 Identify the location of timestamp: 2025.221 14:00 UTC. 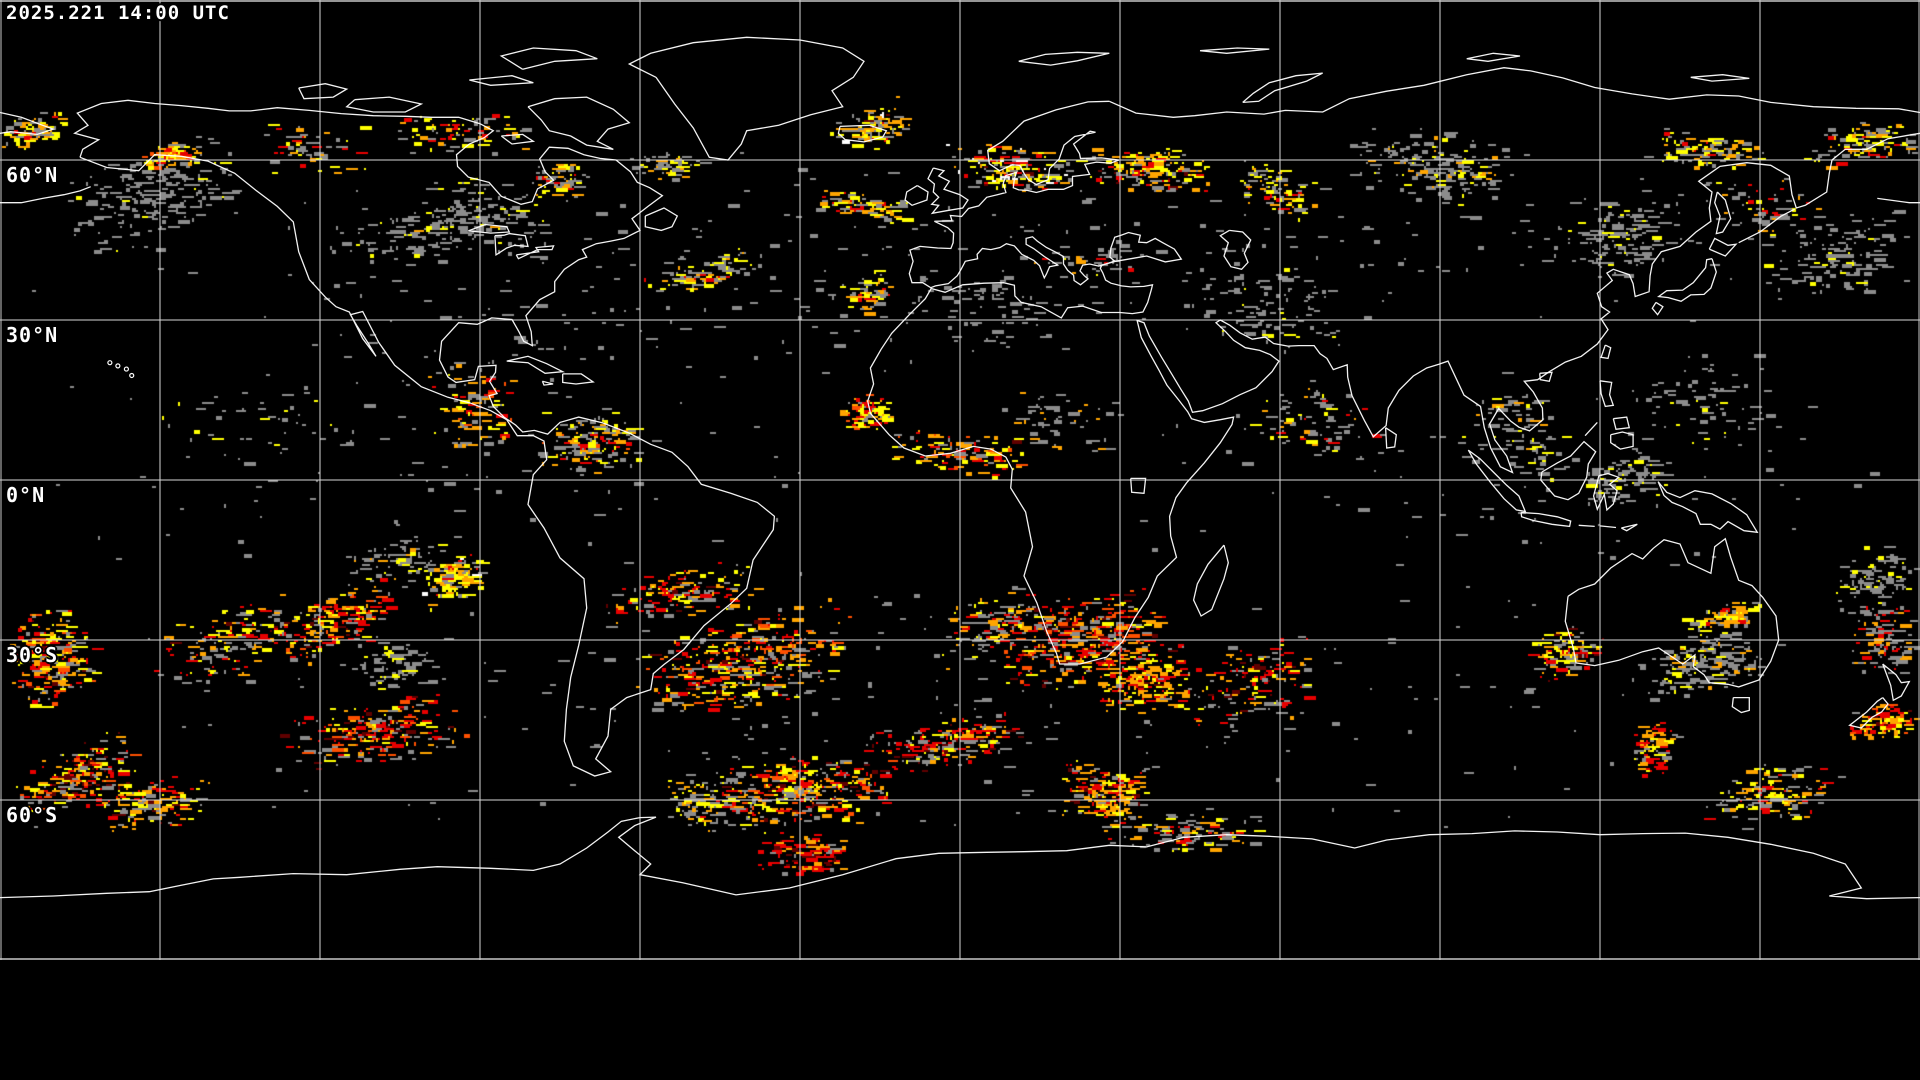
(118, 13).